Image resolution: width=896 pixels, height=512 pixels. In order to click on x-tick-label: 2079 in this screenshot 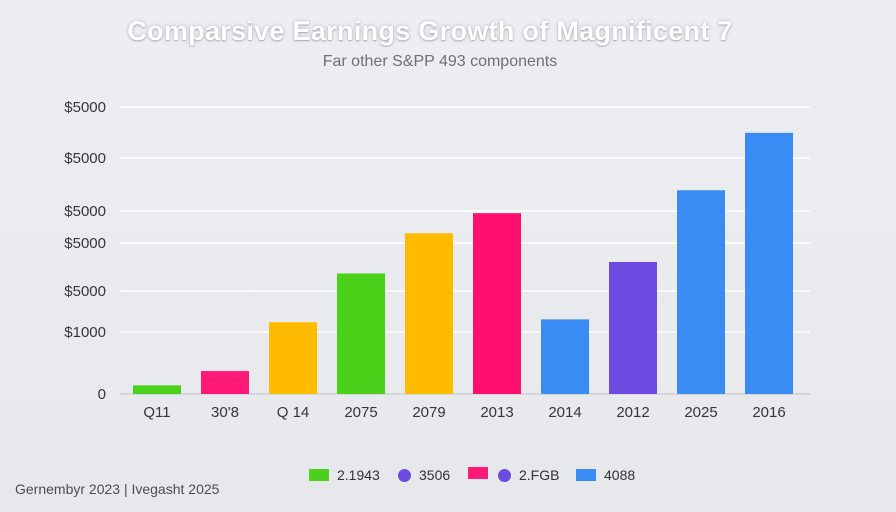, I will do `click(428, 412)`.